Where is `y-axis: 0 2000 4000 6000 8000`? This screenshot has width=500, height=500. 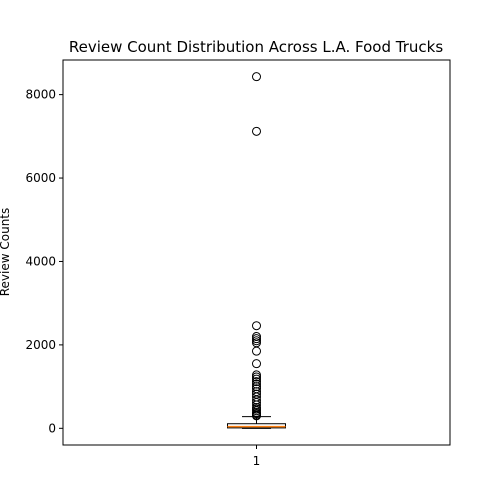 y-axis: 0 2000 4000 6000 8000 is located at coordinates (44, 261).